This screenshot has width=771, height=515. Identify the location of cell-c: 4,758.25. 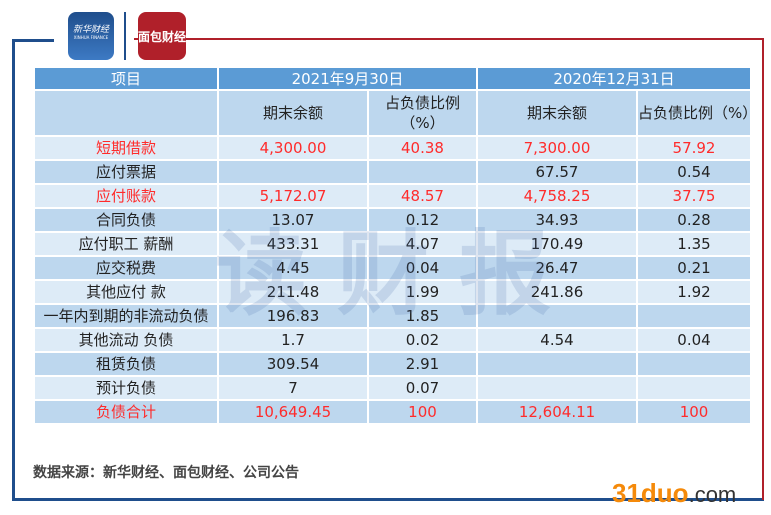
(557, 196).